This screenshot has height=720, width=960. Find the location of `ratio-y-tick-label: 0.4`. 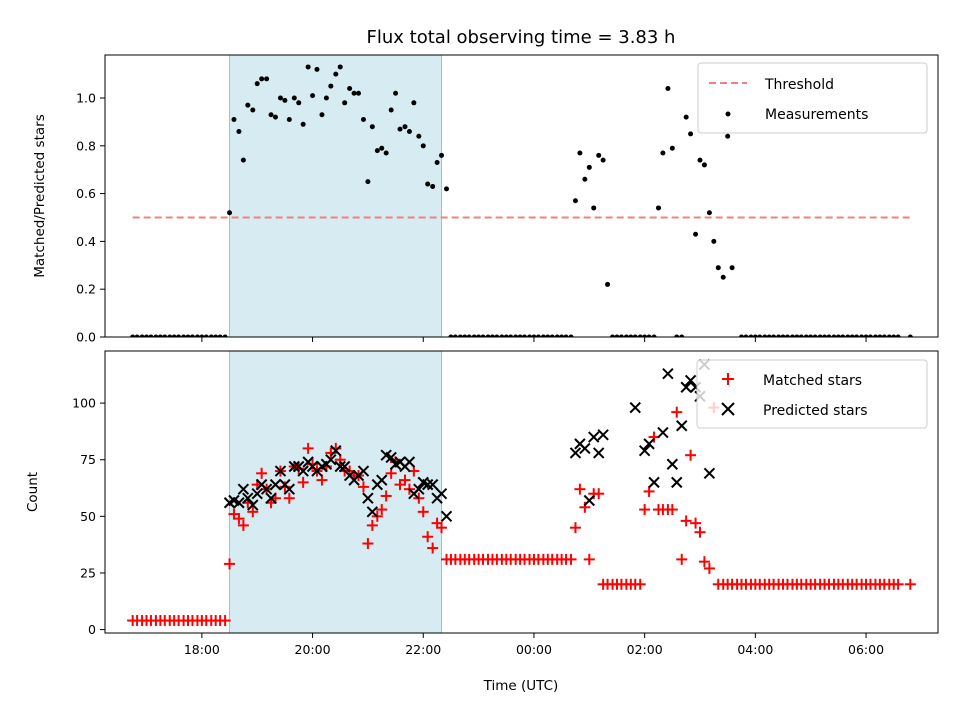

ratio-y-tick-label: 0.4 is located at coordinates (86, 241).